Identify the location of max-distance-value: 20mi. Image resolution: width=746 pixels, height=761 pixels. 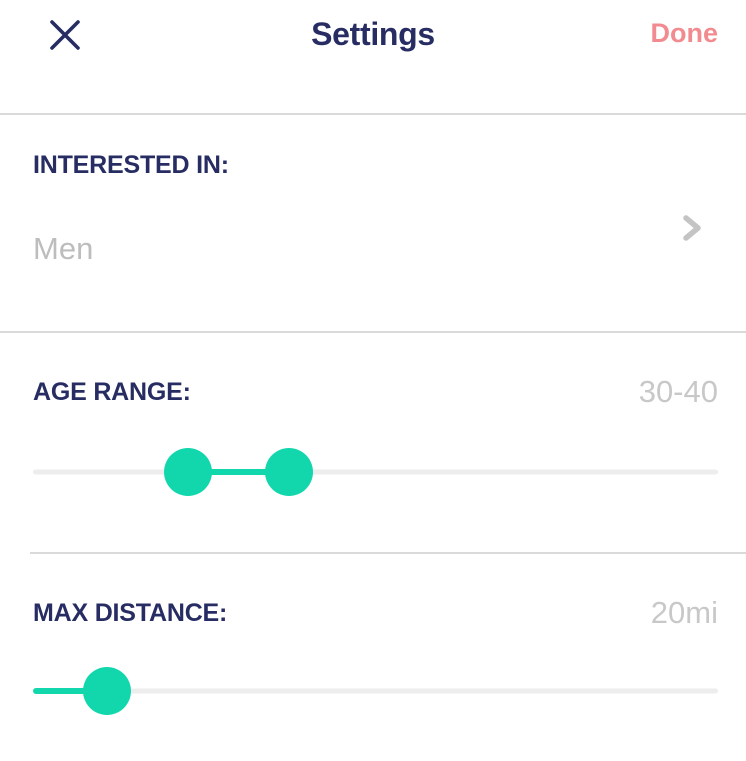
(684, 612).